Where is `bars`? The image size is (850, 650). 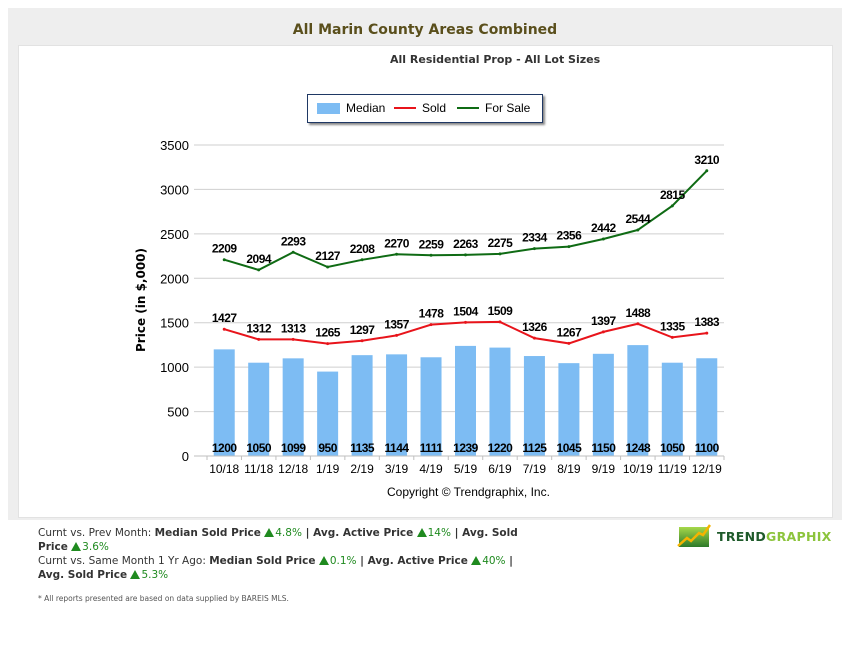 bars is located at coordinates (465, 400).